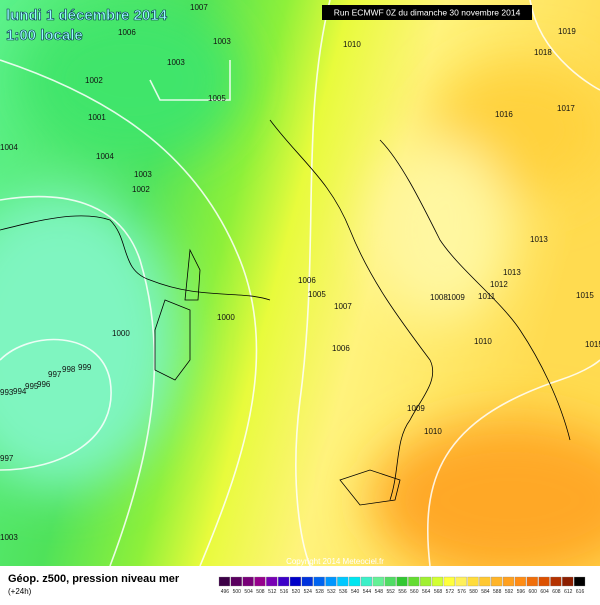 Image resolution: width=600 pixels, height=605 pixels. Describe the element at coordinates (20, 391) in the screenshot. I see `isobar-label: 994` at that location.